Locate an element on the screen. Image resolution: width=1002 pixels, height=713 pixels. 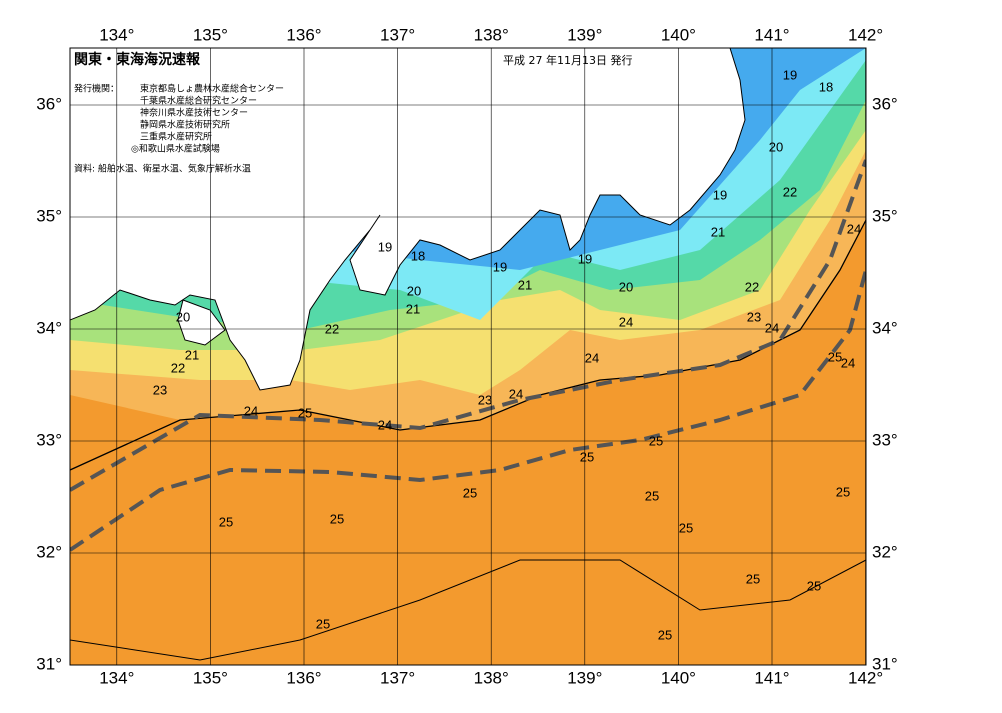
lat-label-left: 34° is located at coordinates (49, 327).